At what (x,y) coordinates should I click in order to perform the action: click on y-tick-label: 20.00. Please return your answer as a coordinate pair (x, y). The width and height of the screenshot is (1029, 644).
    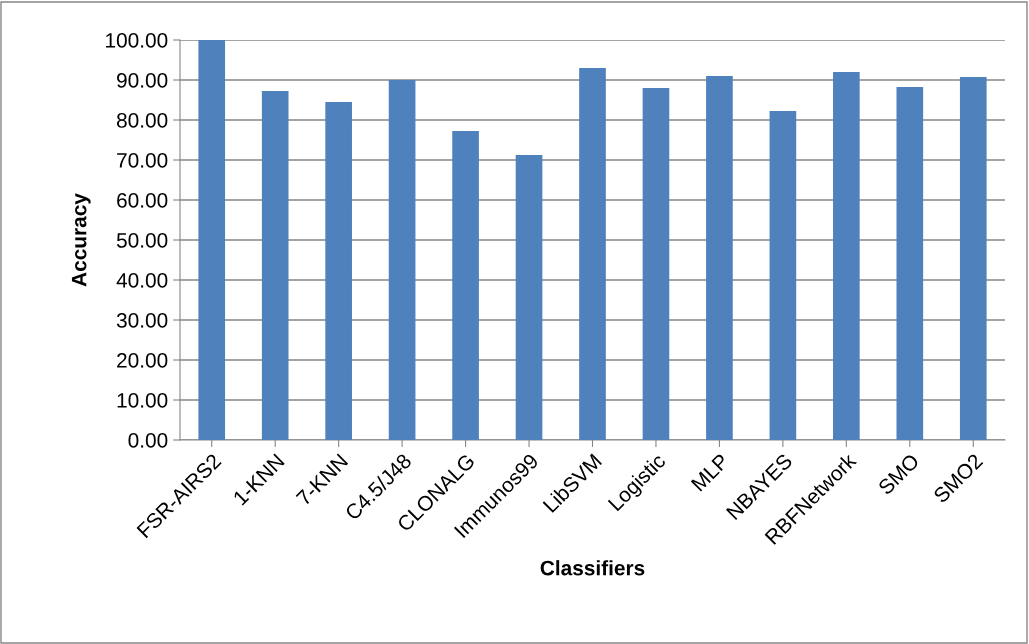
    Looking at the image, I should click on (142, 360).